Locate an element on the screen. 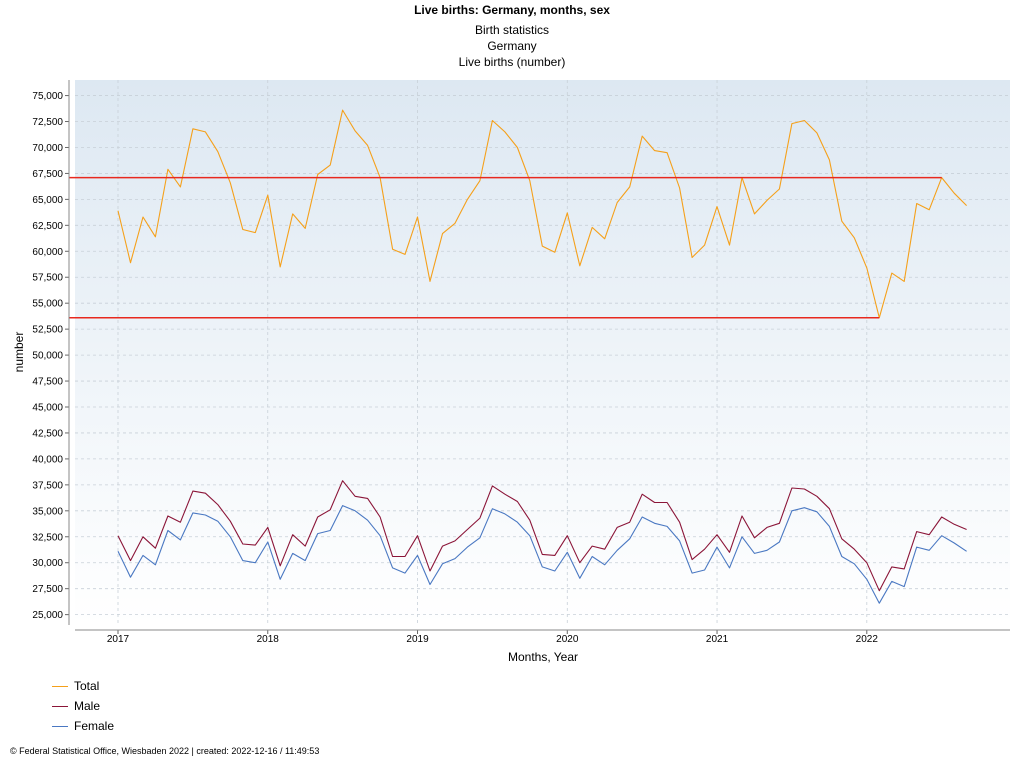  x-tick-label: 2020 is located at coordinates (567, 639).